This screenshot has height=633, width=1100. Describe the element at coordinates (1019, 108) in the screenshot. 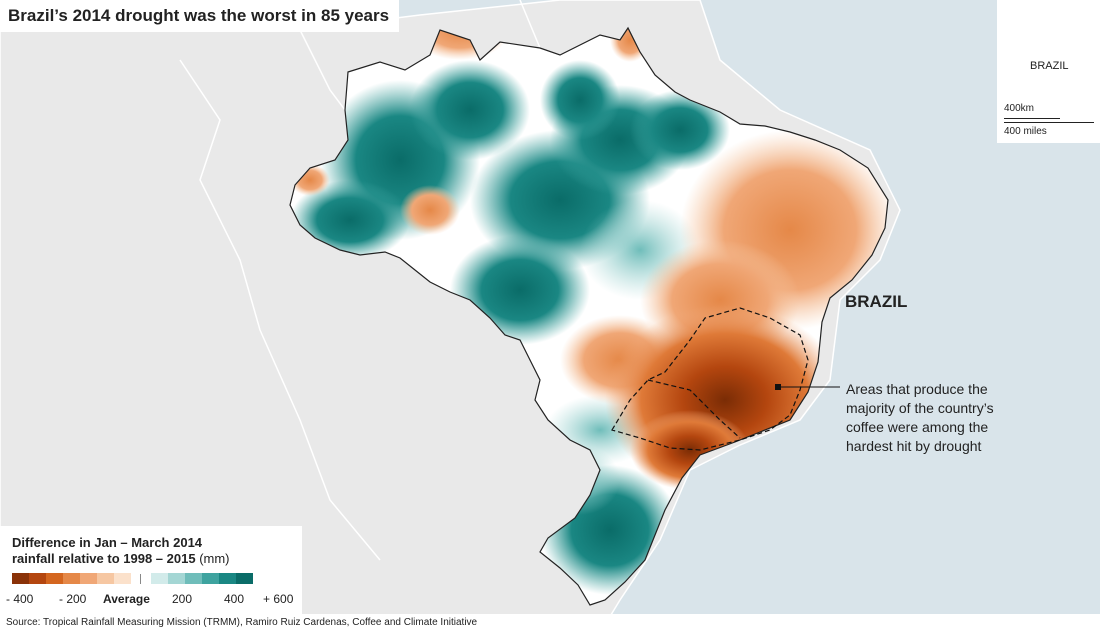

I see `scale-km-label: 400km` at that location.